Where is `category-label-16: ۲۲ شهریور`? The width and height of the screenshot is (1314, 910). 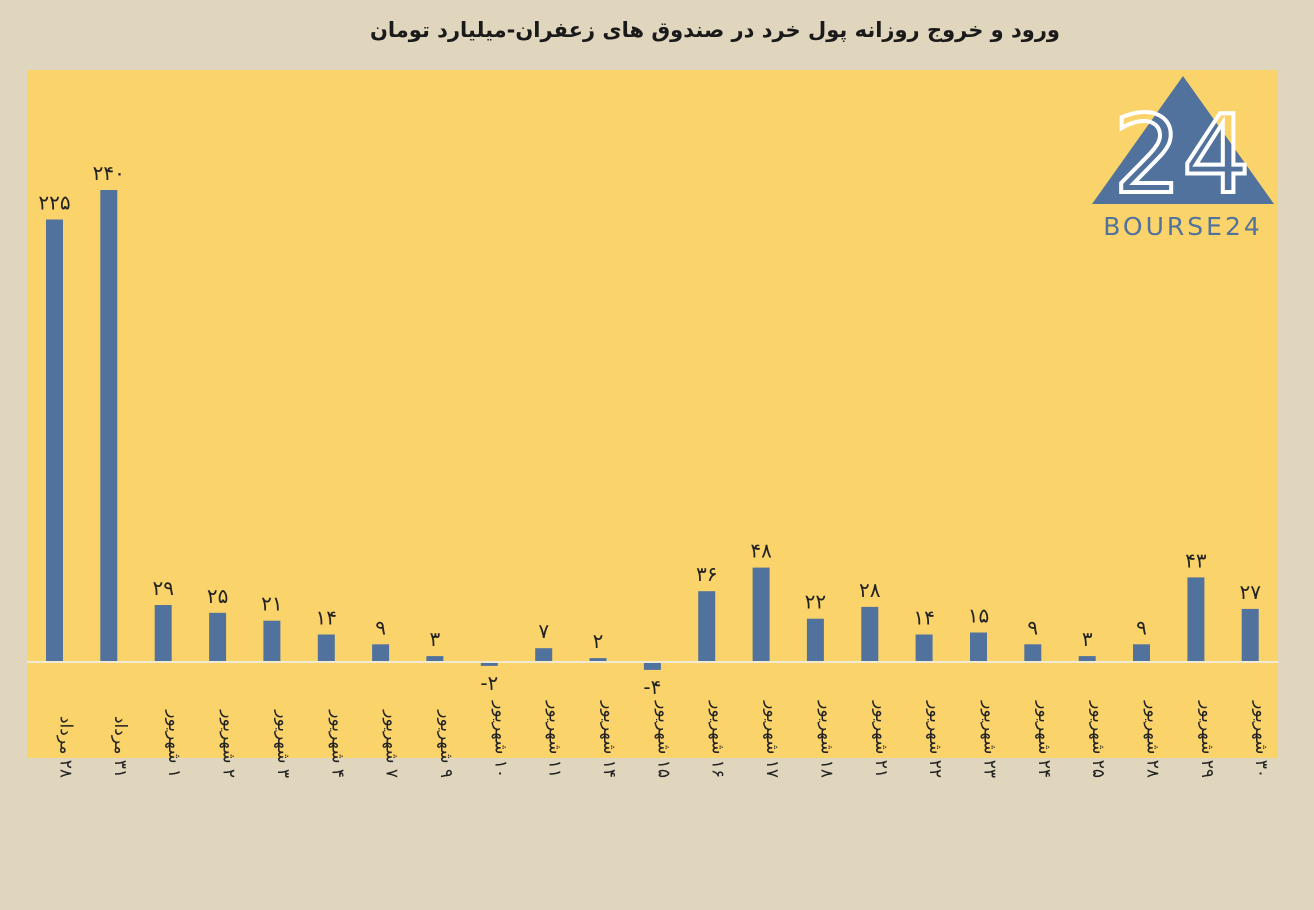 category-label-16: ۲۲ شهریور is located at coordinates (935, 739).